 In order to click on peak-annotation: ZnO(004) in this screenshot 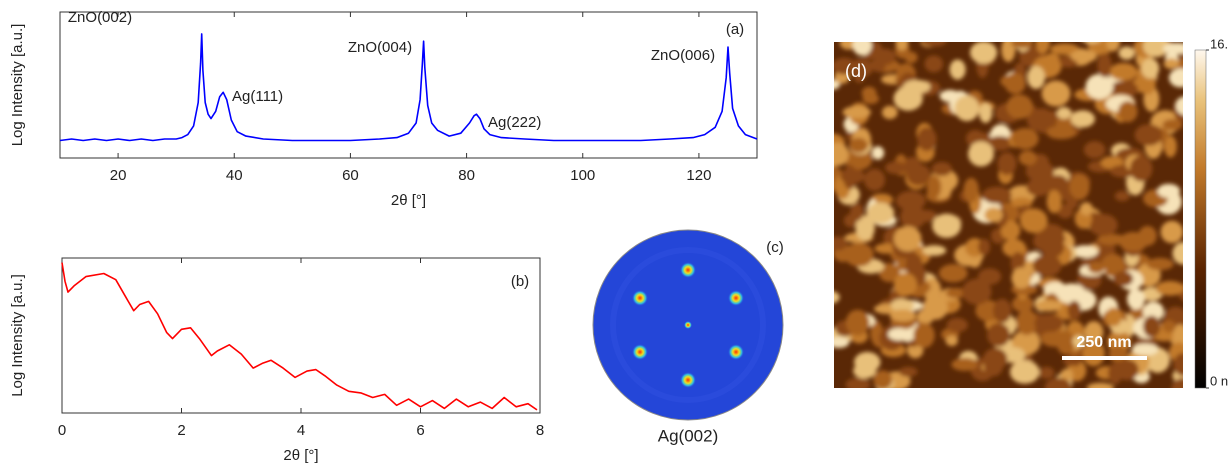, I will do `click(380, 47)`.